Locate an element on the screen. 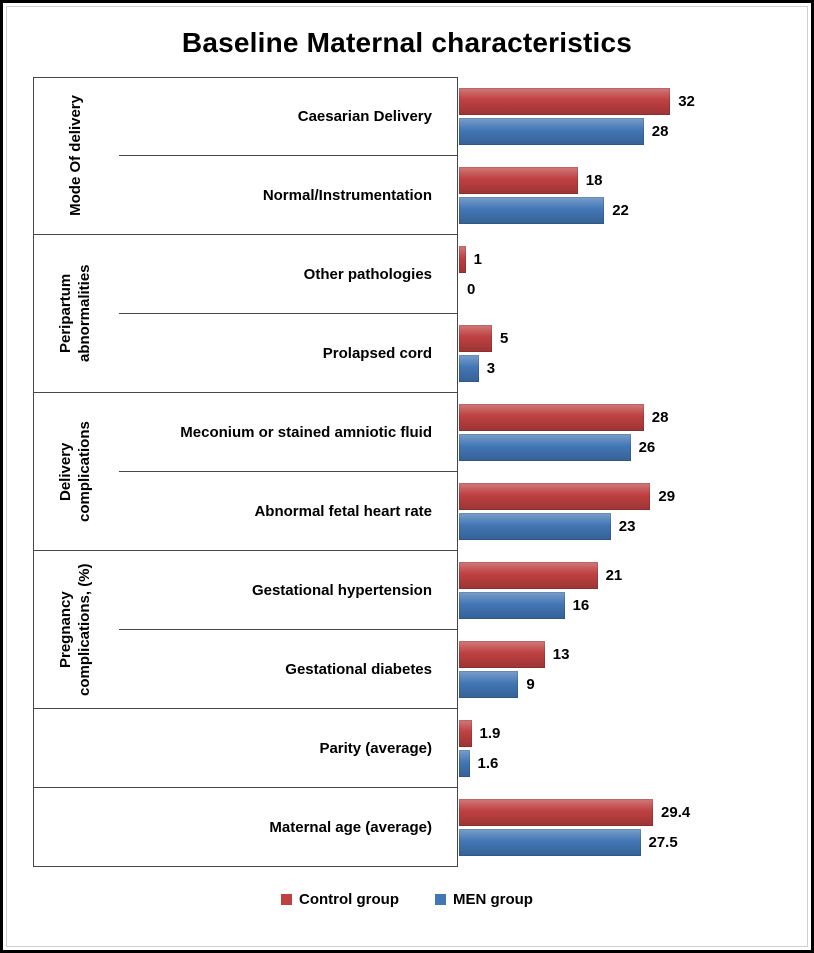  value-label: 29.4 is located at coordinates (676, 812).